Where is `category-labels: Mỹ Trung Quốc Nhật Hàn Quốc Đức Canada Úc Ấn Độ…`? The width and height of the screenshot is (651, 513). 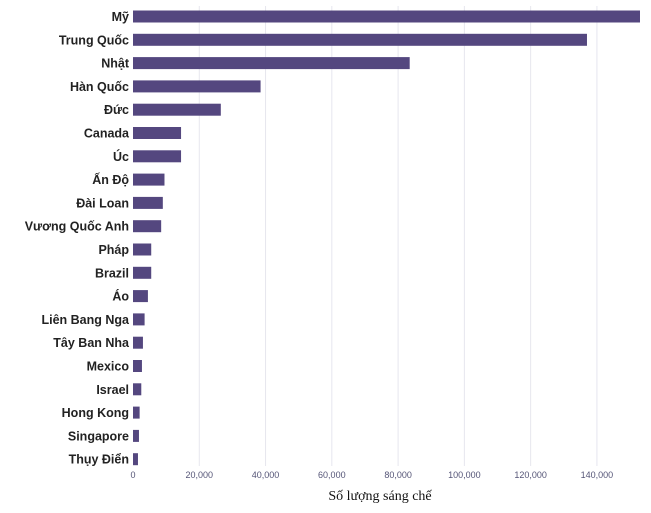
category-labels: Mỹ Trung Quốc Nhật Hàn Quốc Đức Canada Úc Ấn Độ… is located at coordinates (77, 238).